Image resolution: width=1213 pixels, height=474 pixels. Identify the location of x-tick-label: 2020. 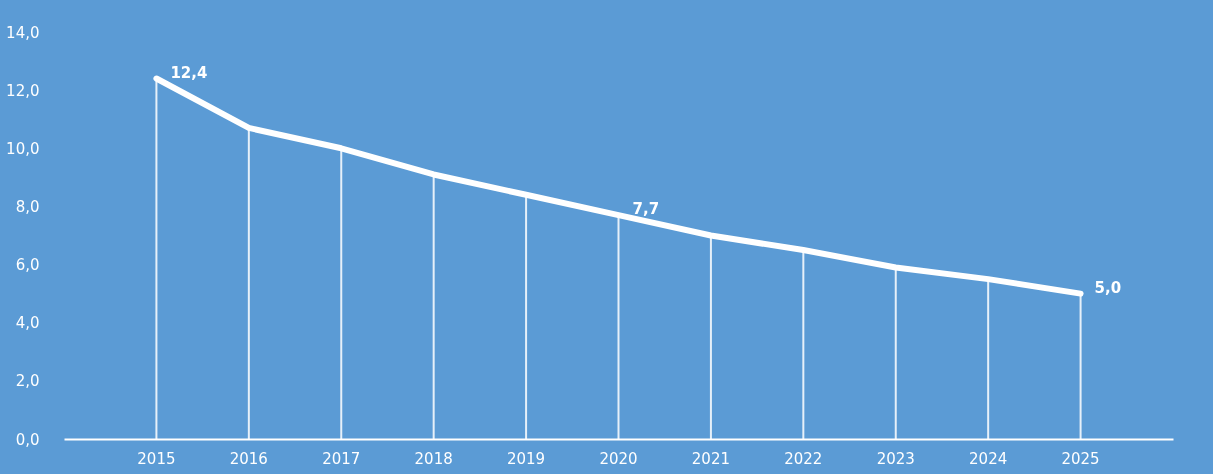
(618, 458).